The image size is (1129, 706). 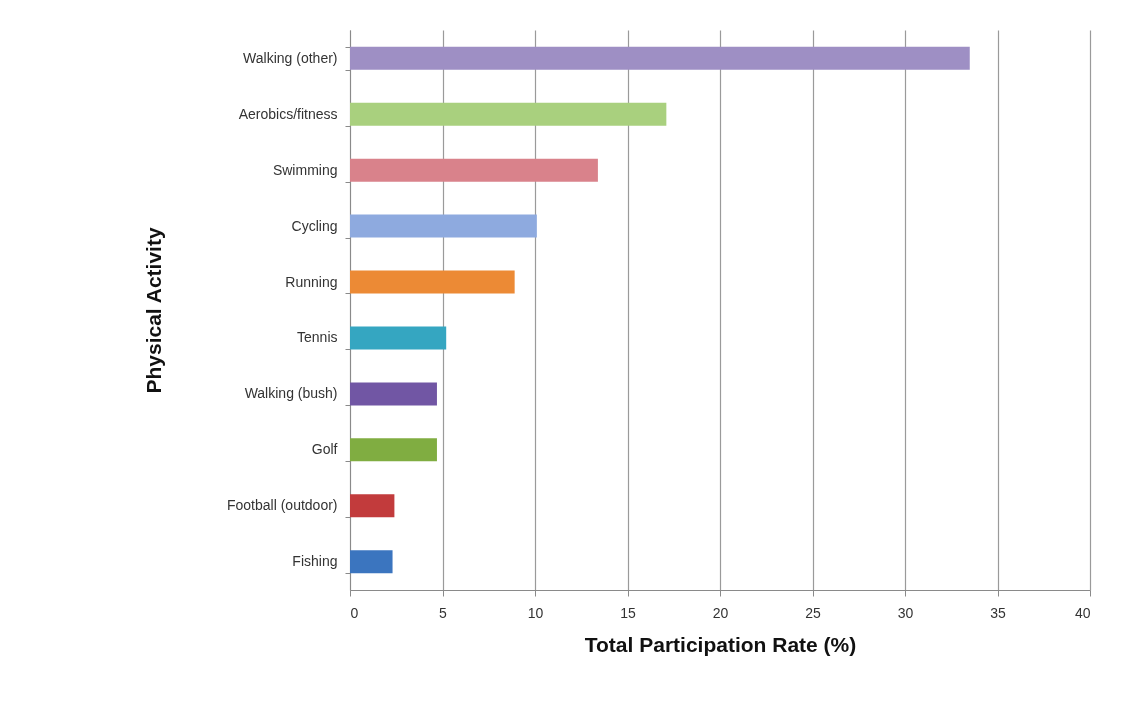 I want to click on y-tick-label: Tennis, so click(x=317, y=337).